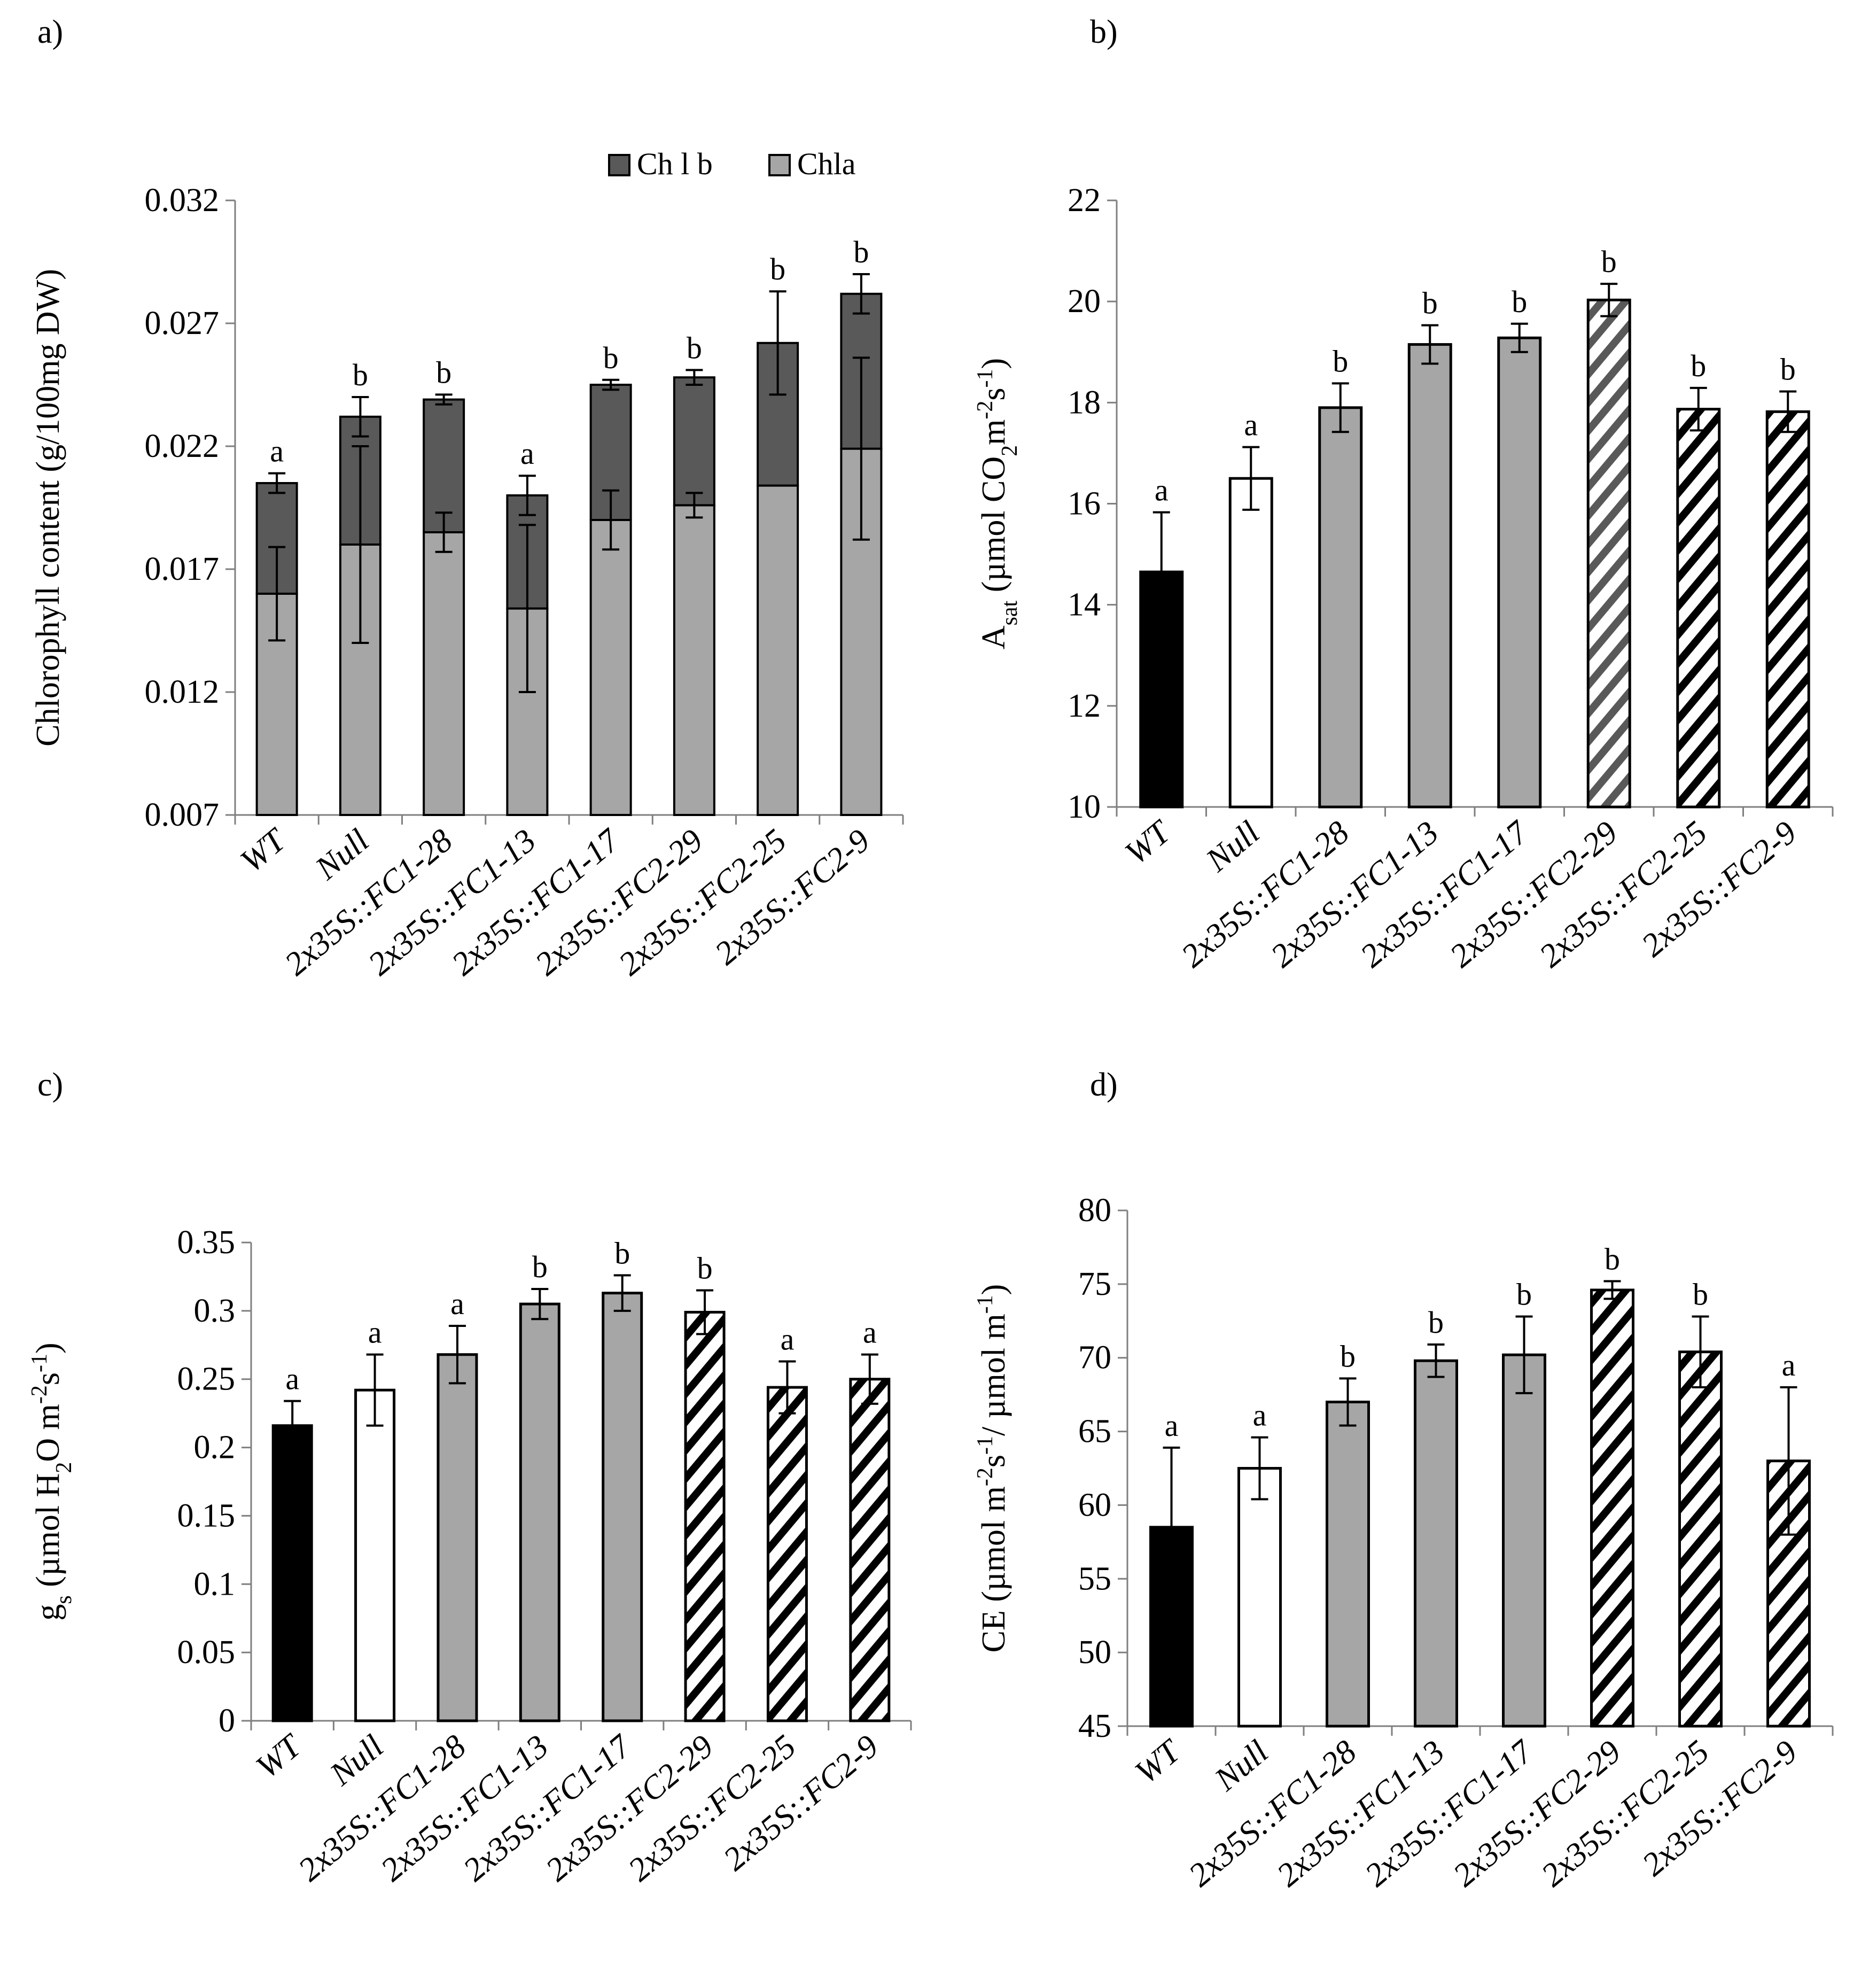  Describe the element at coordinates (1094, 1358) in the screenshot. I see `y-tick-label: 70` at that location.